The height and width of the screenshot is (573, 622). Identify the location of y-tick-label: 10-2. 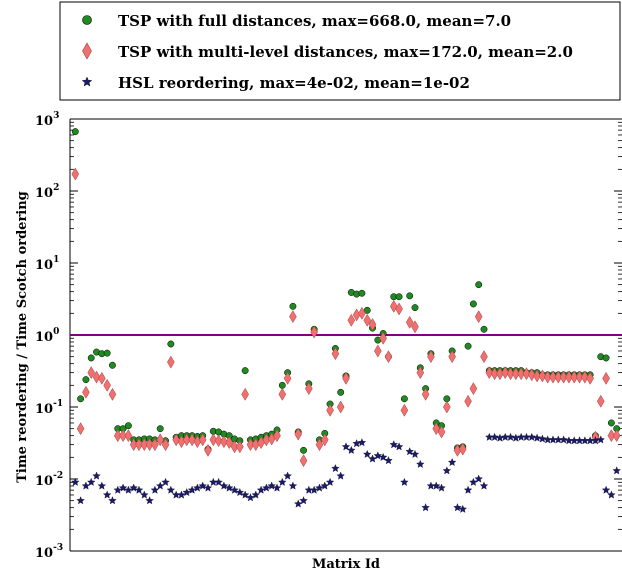
(49, 480).